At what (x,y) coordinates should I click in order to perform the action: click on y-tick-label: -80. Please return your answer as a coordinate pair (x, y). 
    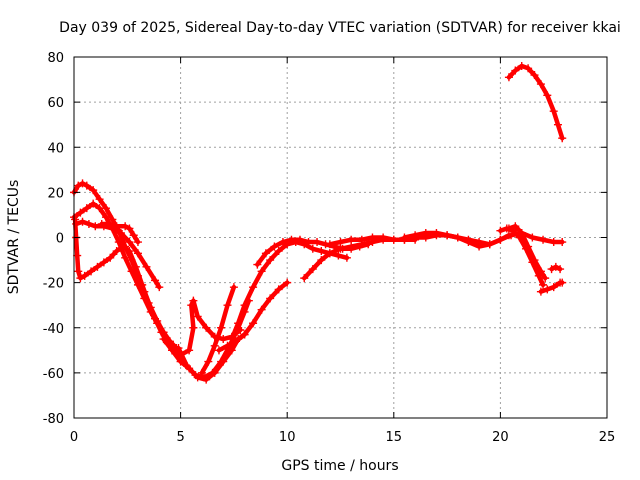
    Looking at the image, I should click on (53, 419).